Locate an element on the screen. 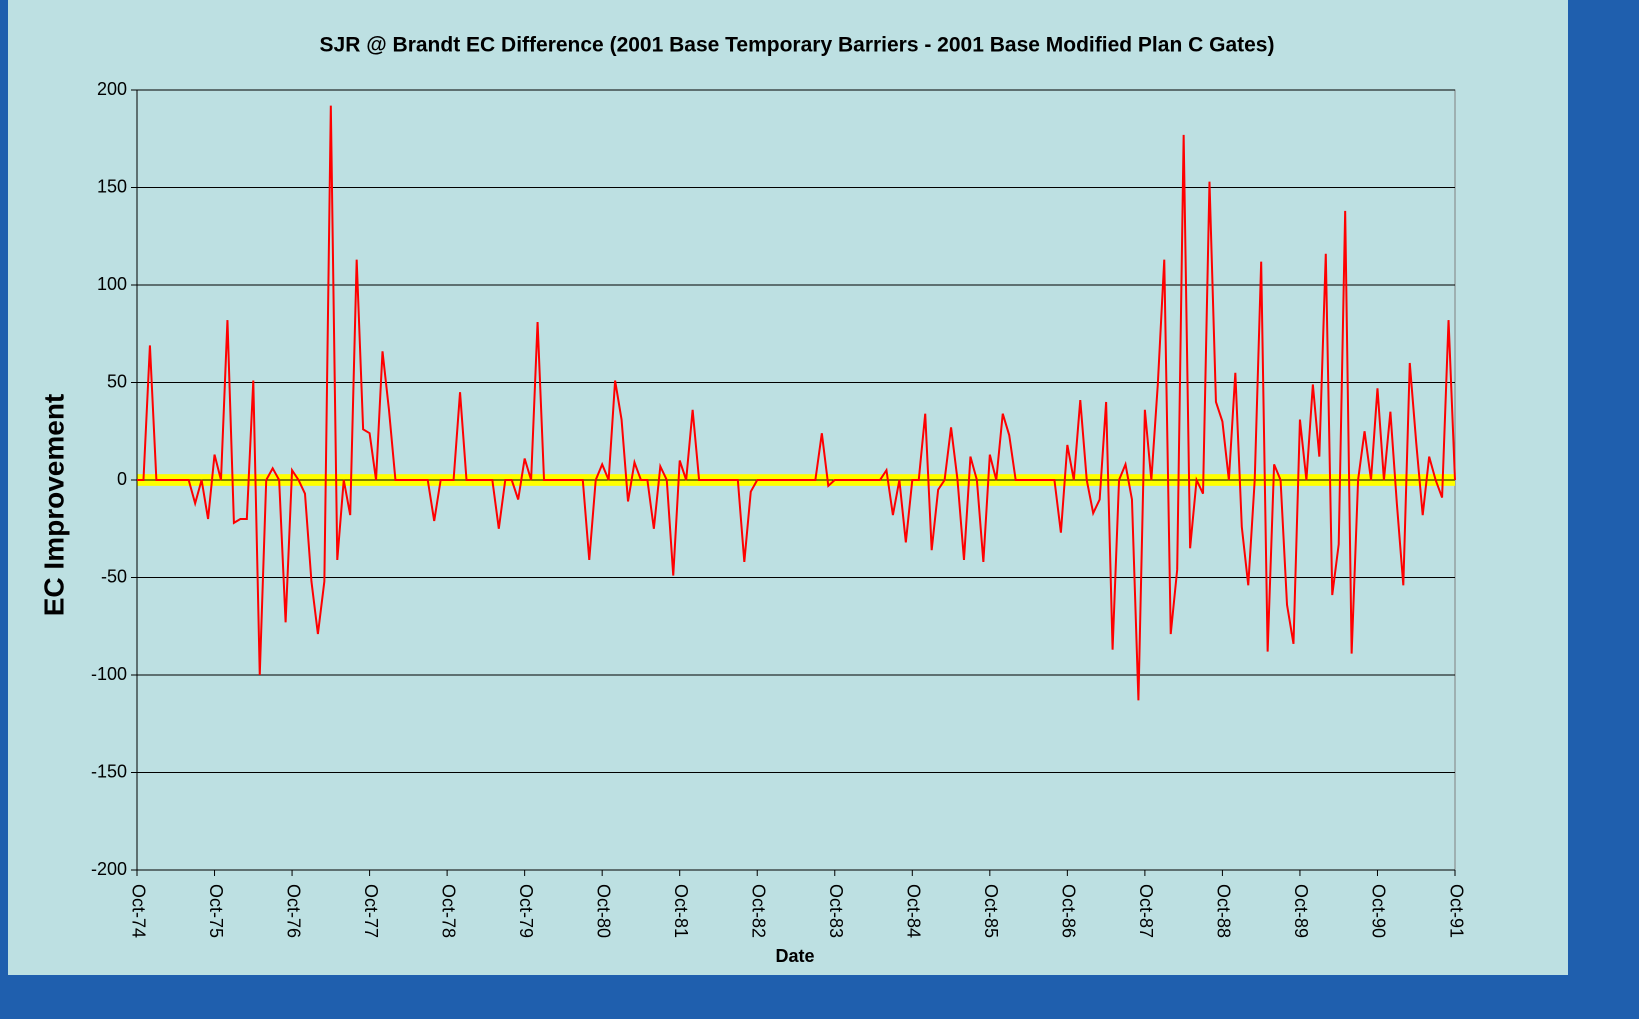 This screenshot has height=1019, width=1639. y-tick-label: -50 is located at coordinates (114, 576).